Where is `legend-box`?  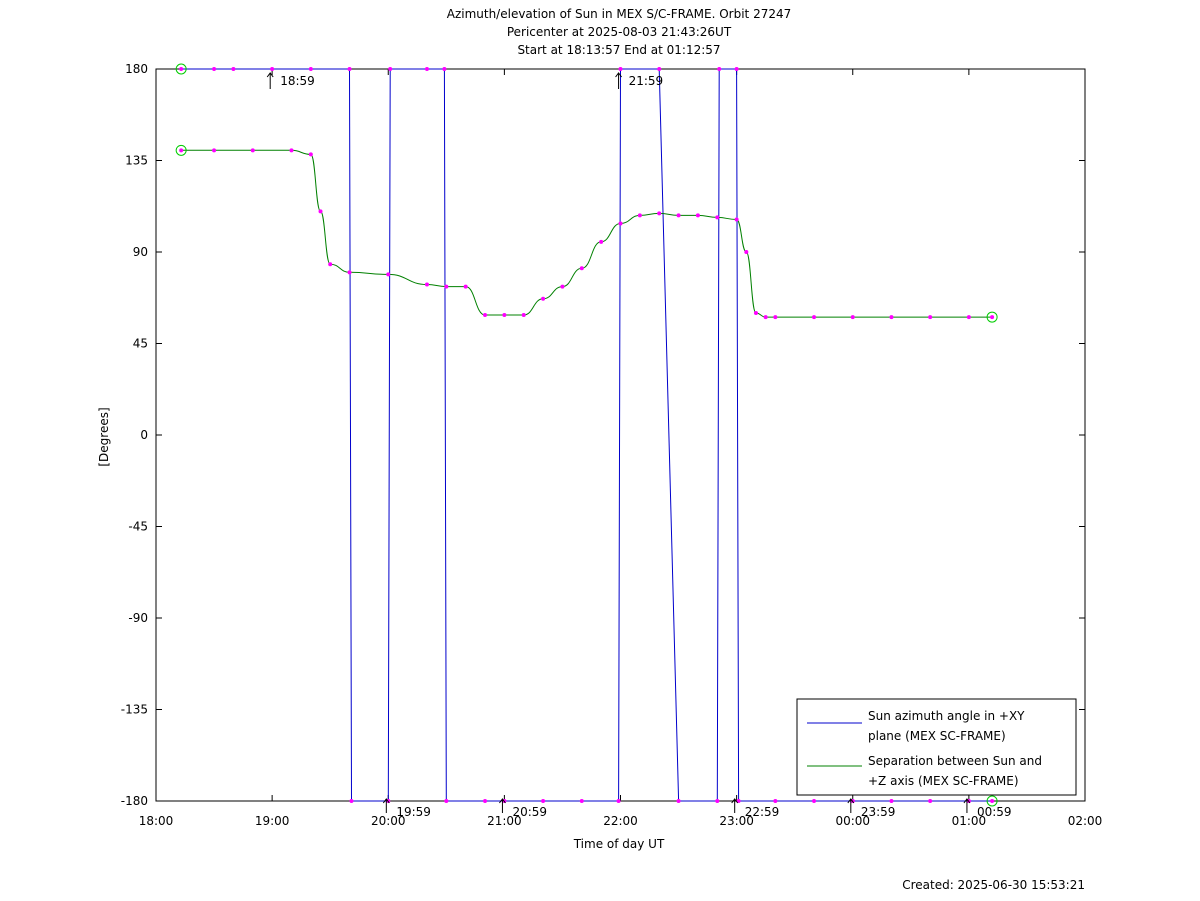
legend-box is located at coordinates (936, 747).